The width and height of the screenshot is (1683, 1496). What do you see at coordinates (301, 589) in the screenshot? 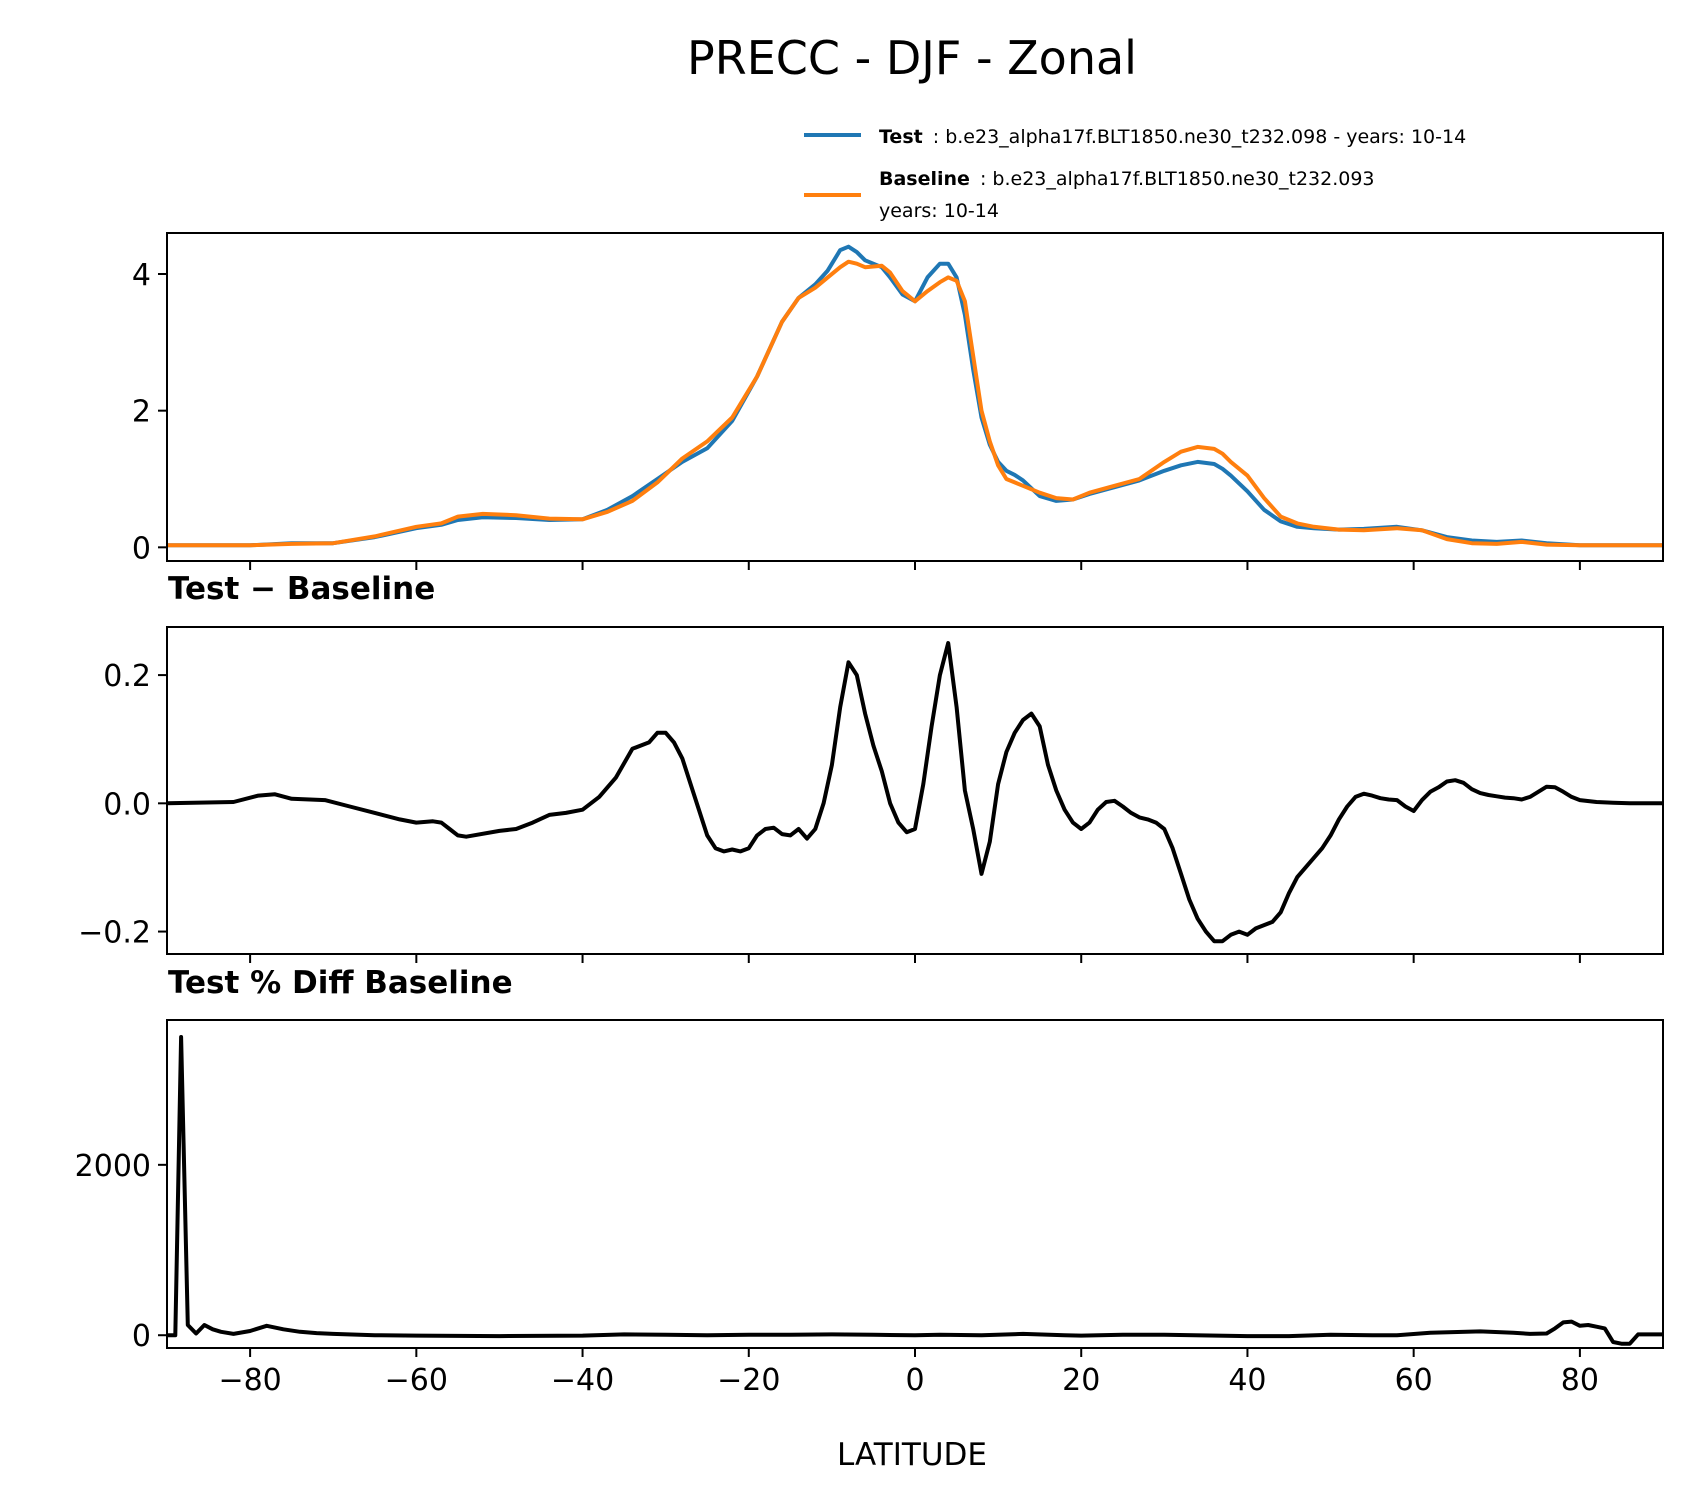
I see `panel-title-difference: Test − Baseline` at bounding box center [301, 589].